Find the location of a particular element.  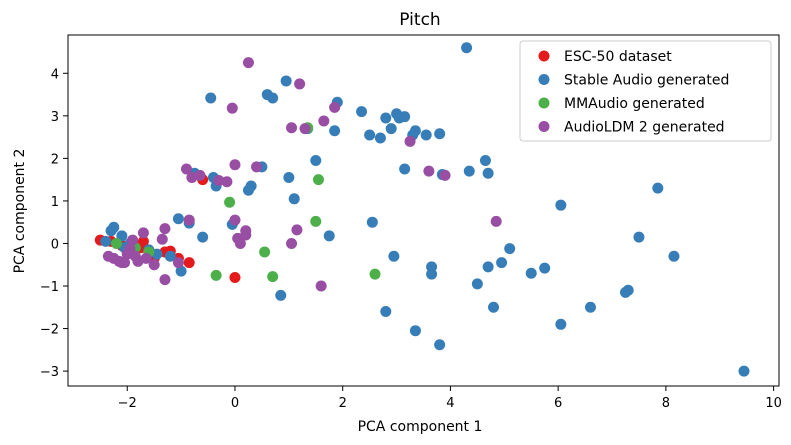

legend-label: AudioLDM 2 generated is located at coordinates (644, 128).